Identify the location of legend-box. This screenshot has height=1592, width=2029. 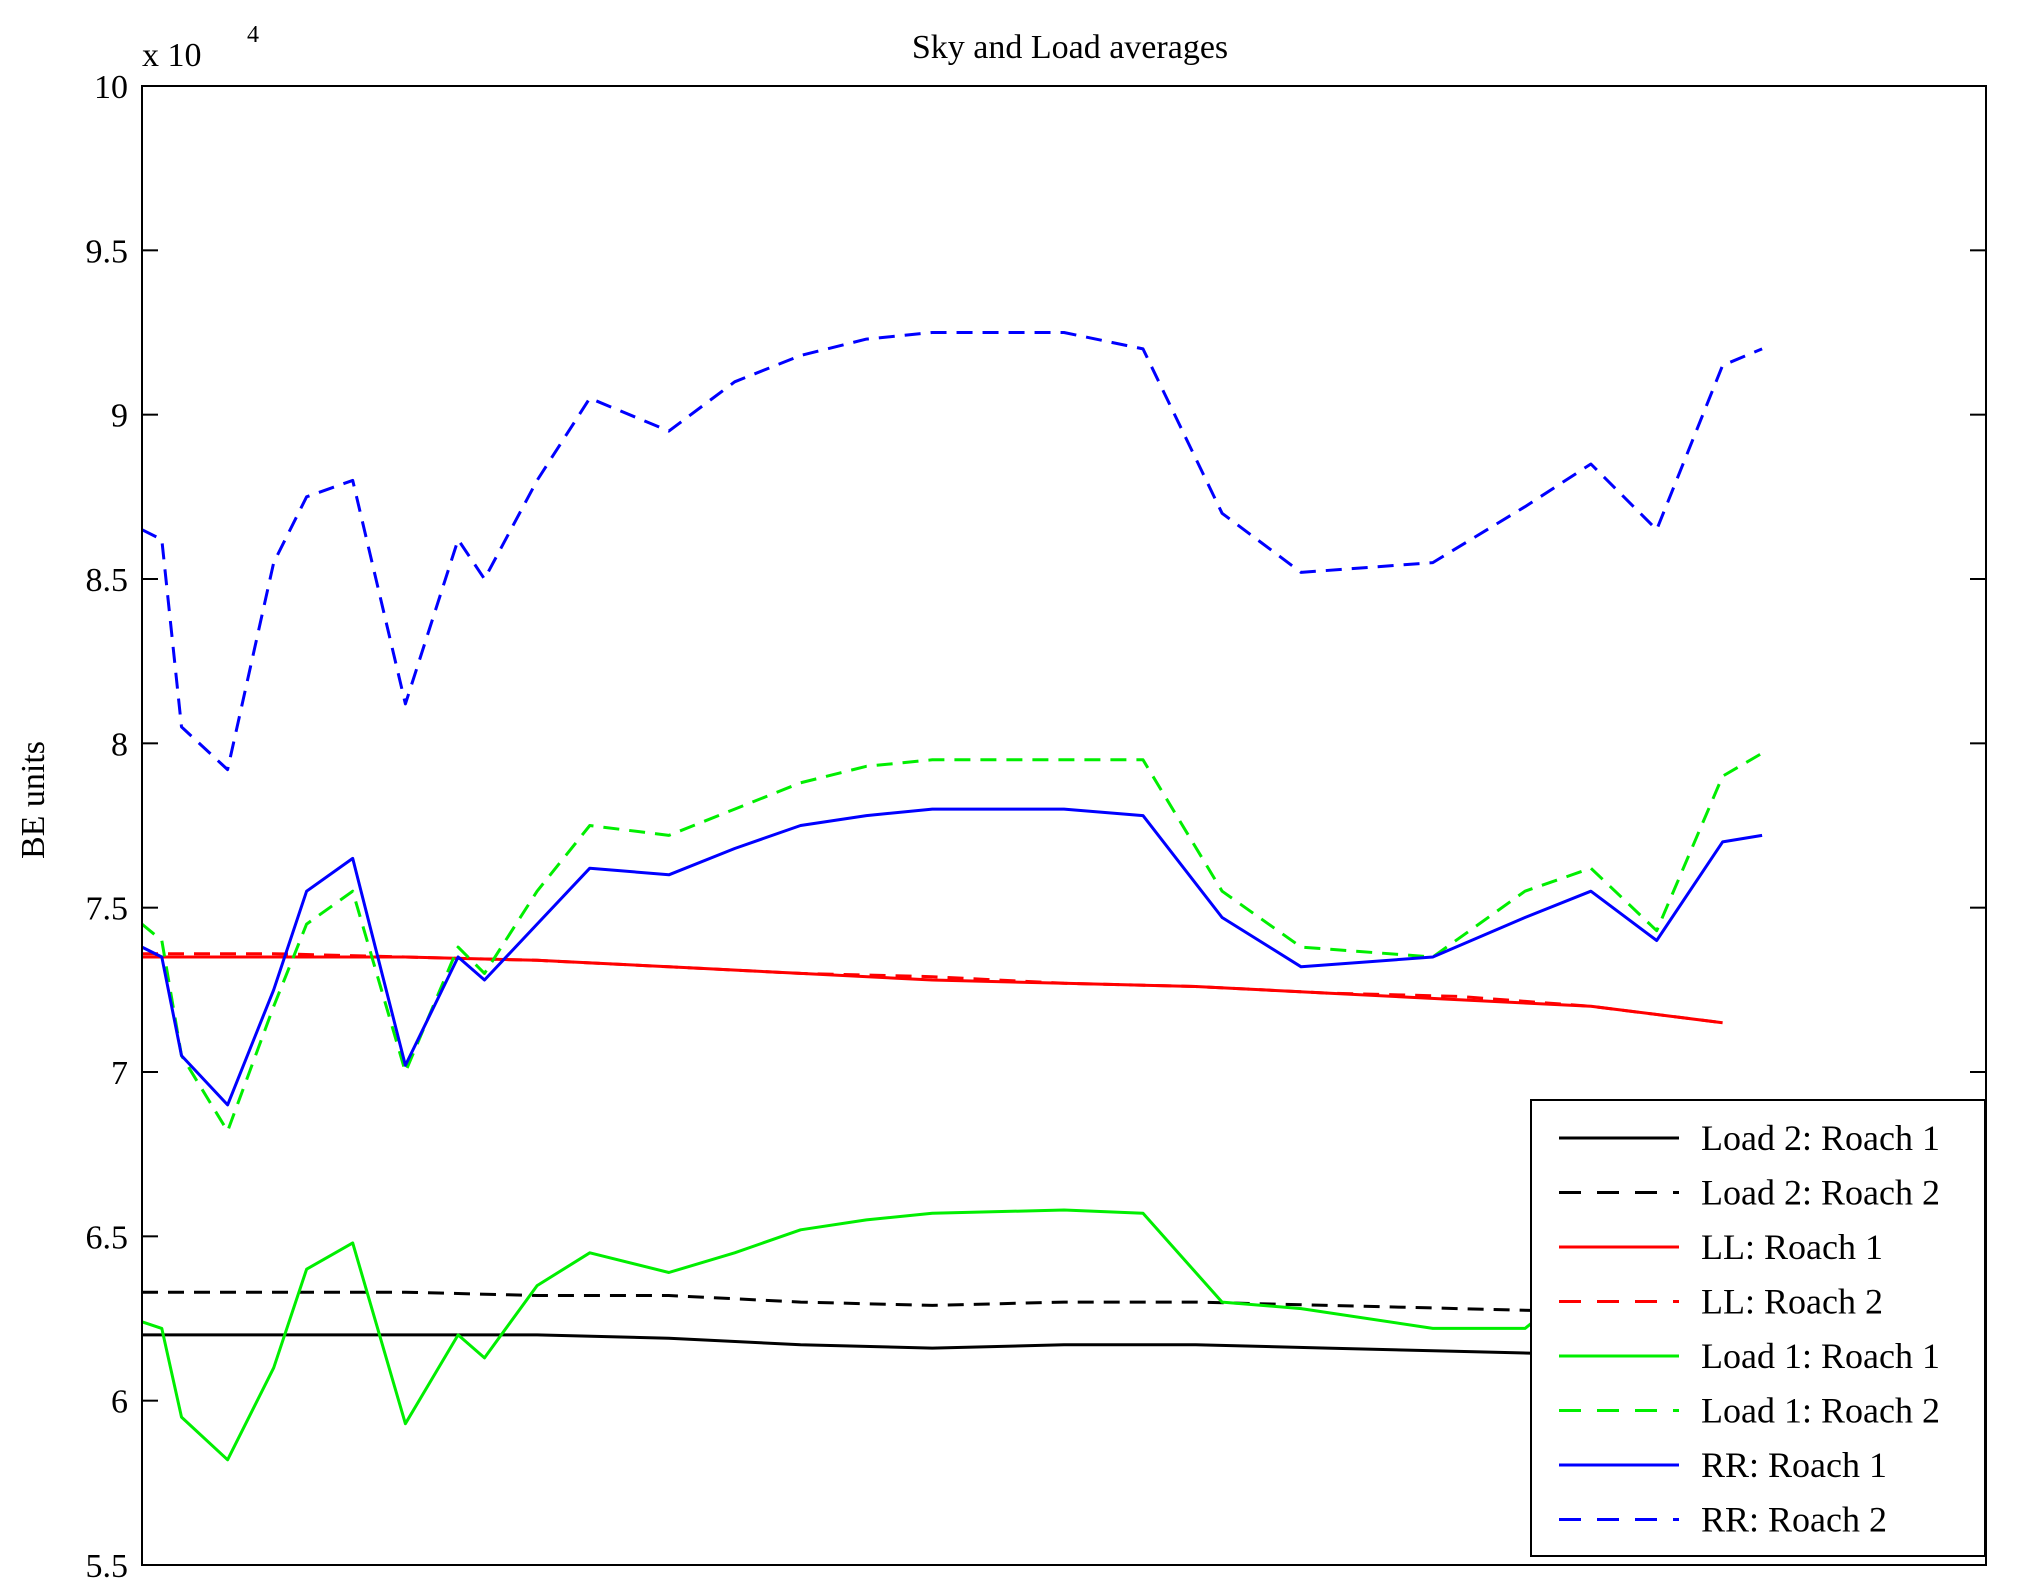
(1758, 1328).